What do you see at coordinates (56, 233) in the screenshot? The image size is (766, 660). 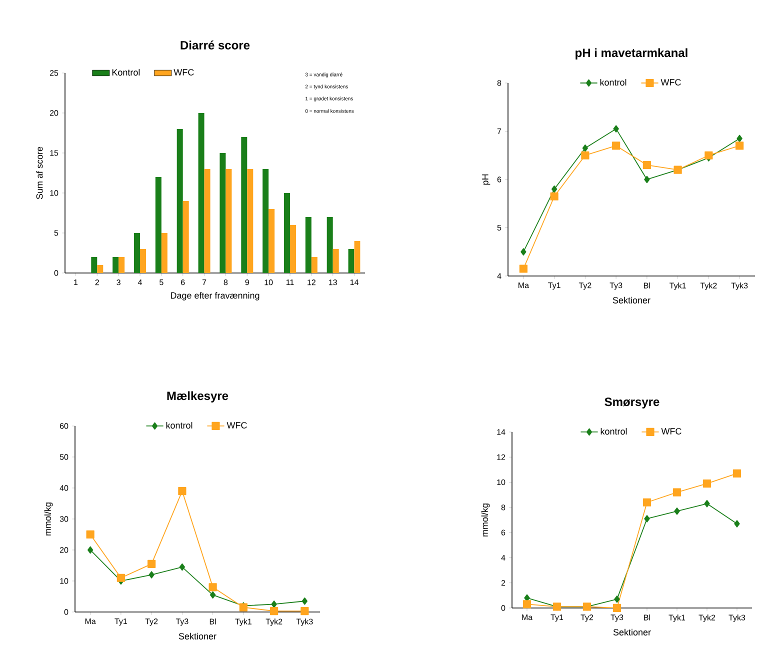 I see `y-tick-label: 5` at bounding box center [56, 233].